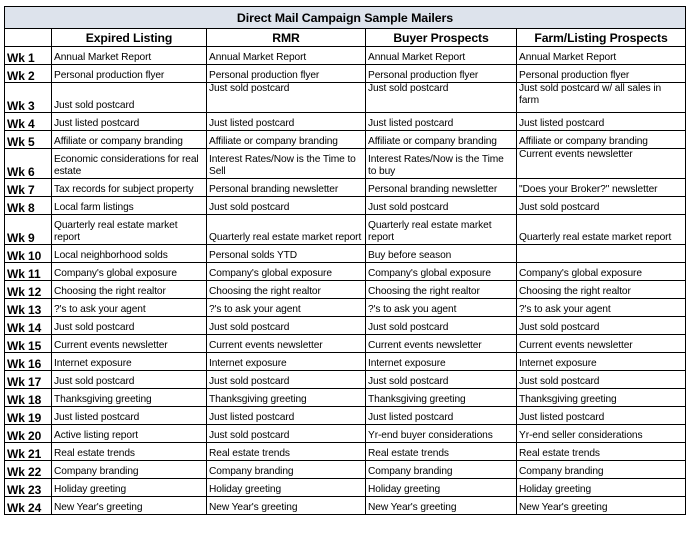  Describe the element at coordinates (28, 187) in the screenshot. I see `week-cell: Wk 7` at that location.